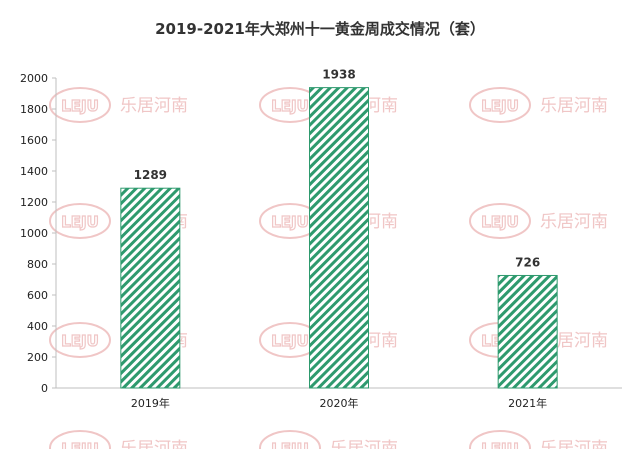 Image resolution: width=640 pixels, height=449 pixels. I want to click on y-tick-label: 600, so click(37, 295).